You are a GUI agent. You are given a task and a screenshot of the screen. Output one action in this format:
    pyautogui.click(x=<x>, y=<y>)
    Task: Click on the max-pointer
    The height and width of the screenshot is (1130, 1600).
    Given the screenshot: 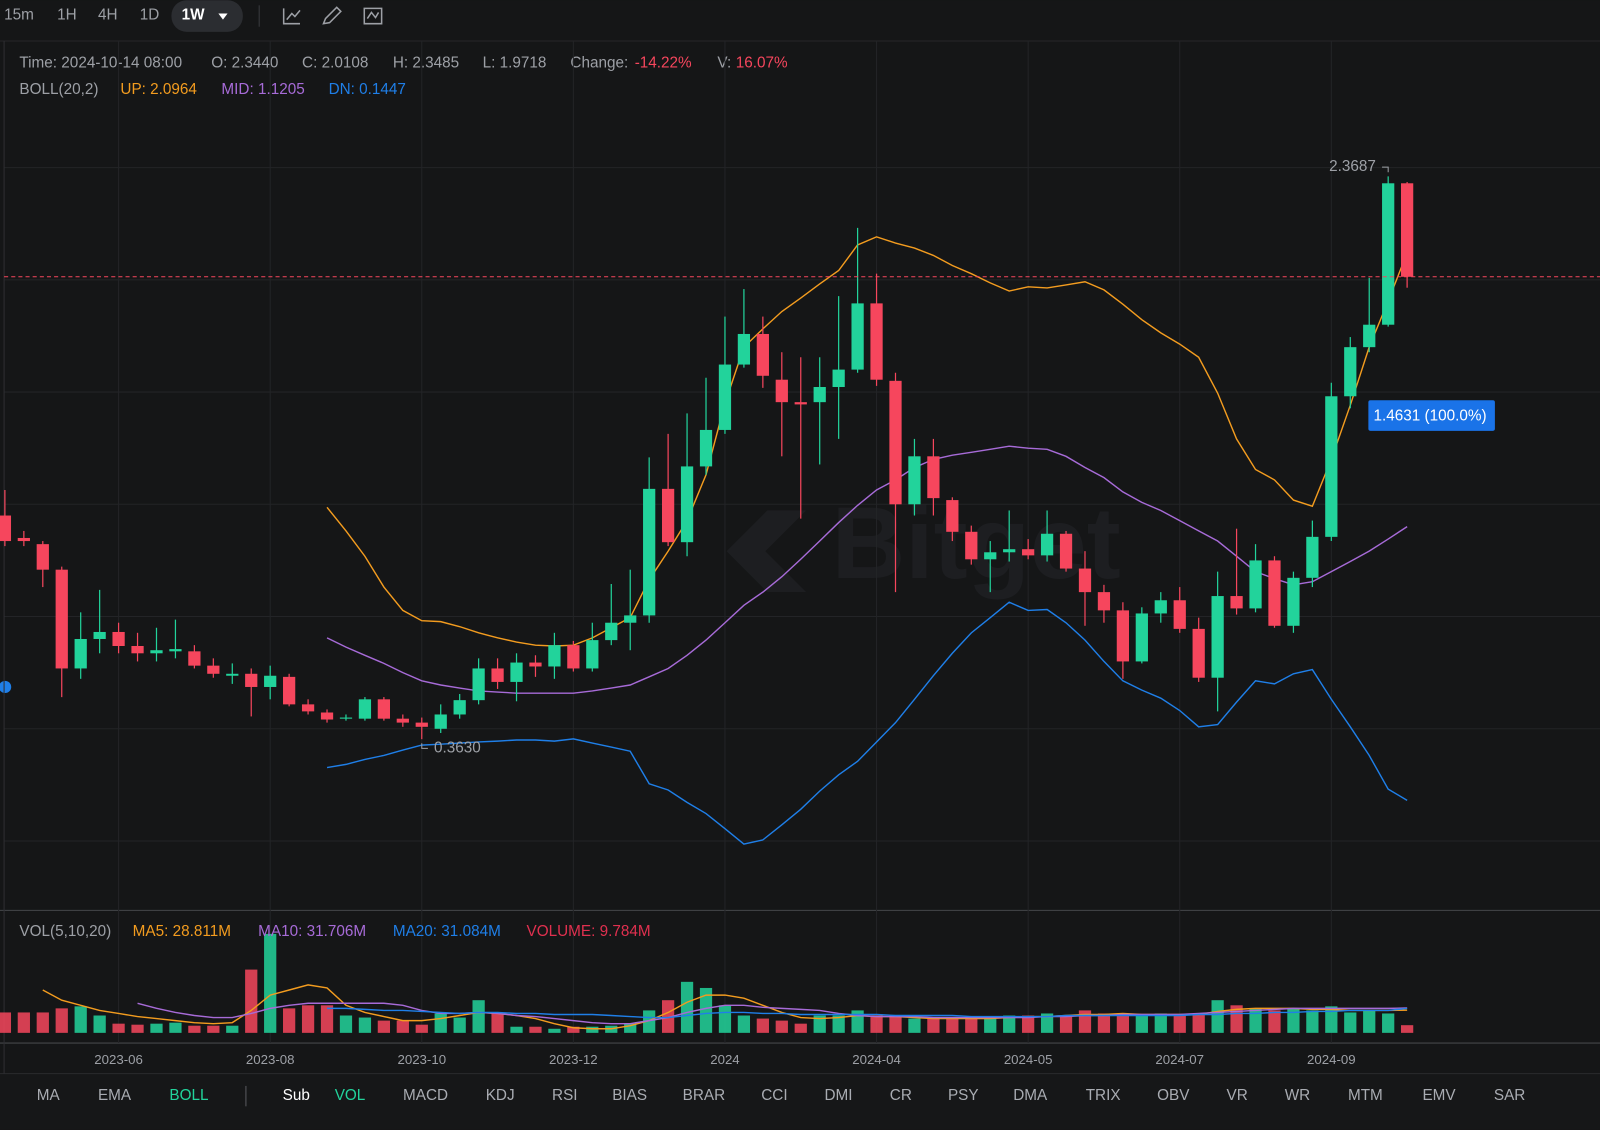 What is the action you would take?
    pyautogui.click(x=1385, y=169)
    